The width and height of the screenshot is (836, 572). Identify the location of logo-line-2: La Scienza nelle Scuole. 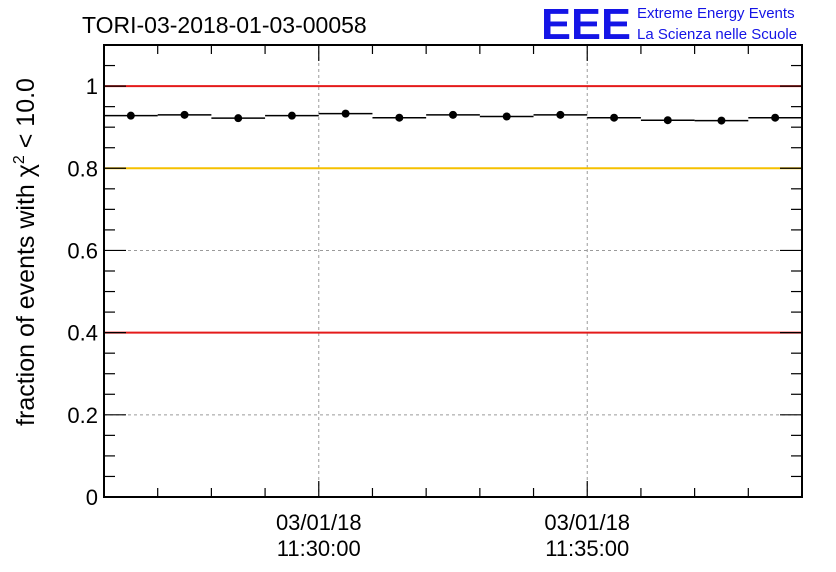
(717, 34).